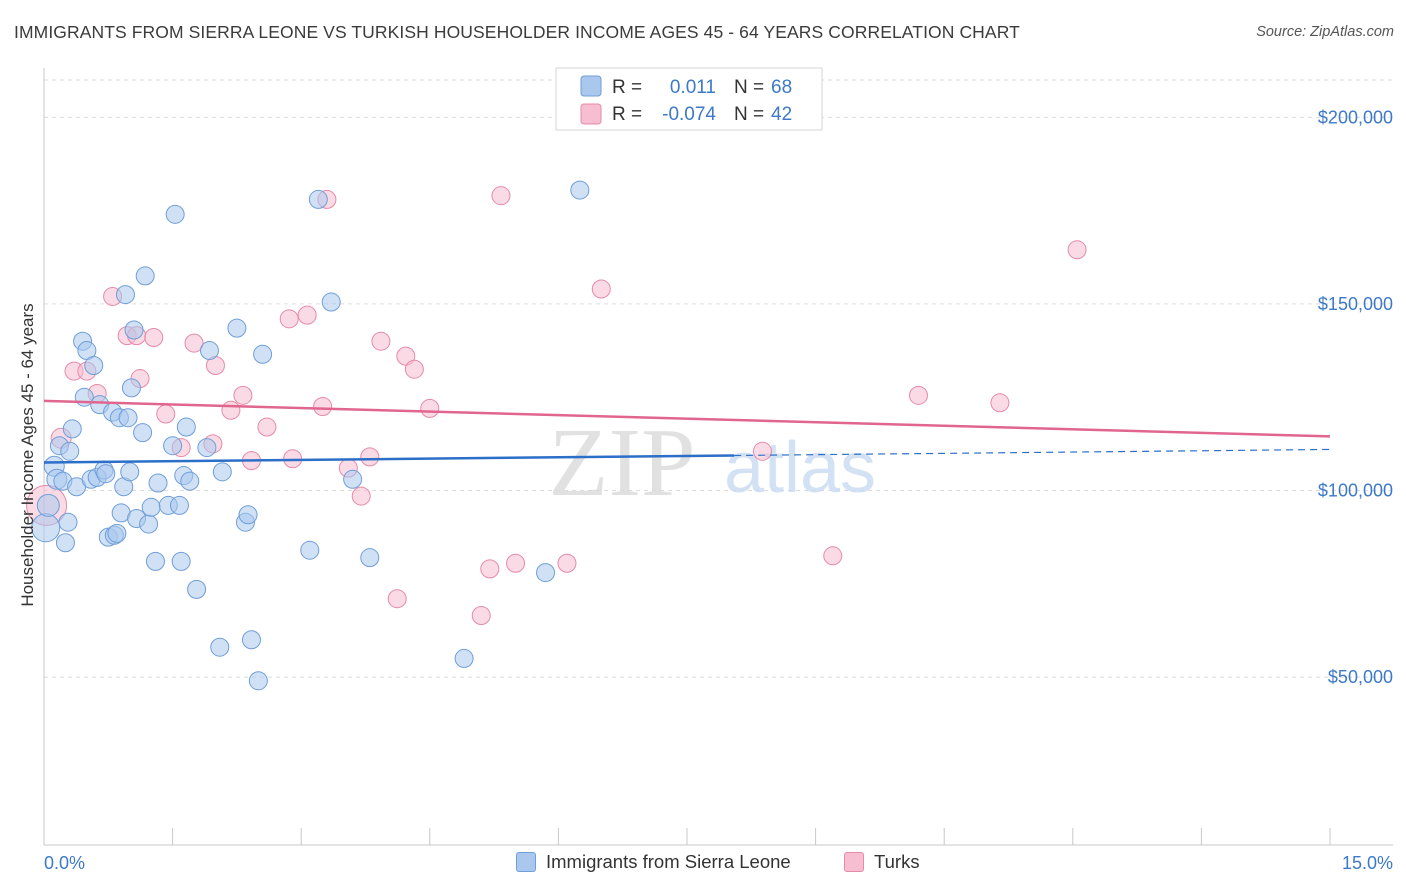  I want to click on y-axis-title: Householder Income Ages 45 - 64 years, so click(27, 454).